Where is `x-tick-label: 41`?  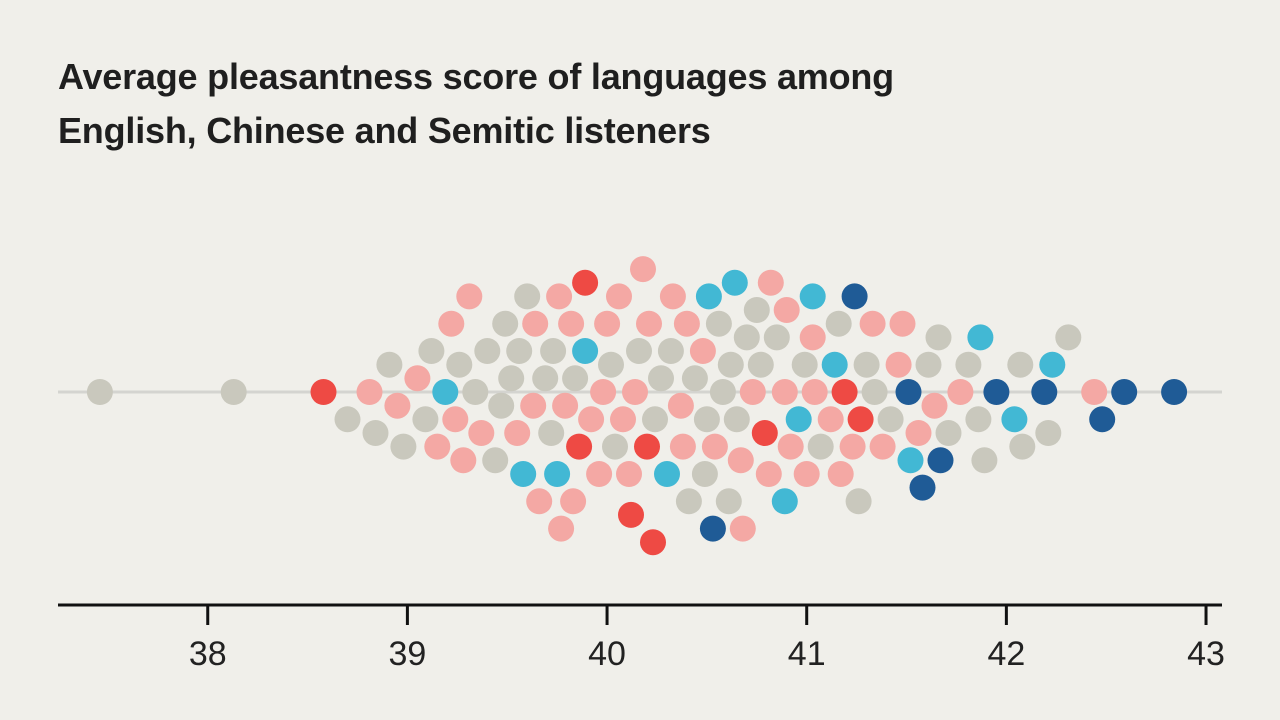
x-tick-label: 41 is located at coordinates (807, 654).